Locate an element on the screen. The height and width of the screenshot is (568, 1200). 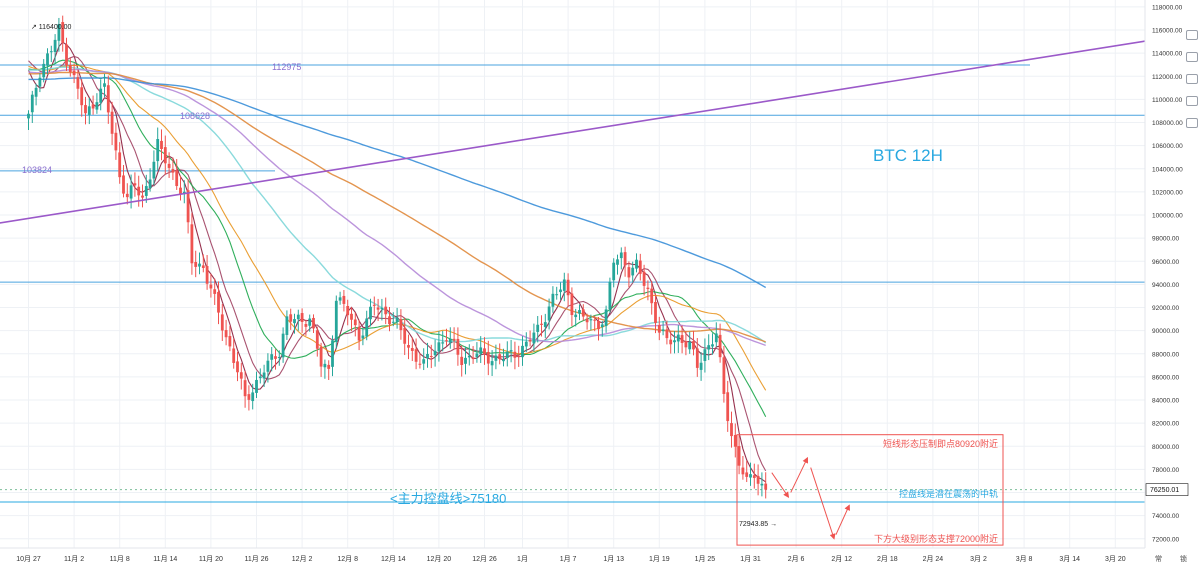
projected-path is located at coordinates (810, 498).